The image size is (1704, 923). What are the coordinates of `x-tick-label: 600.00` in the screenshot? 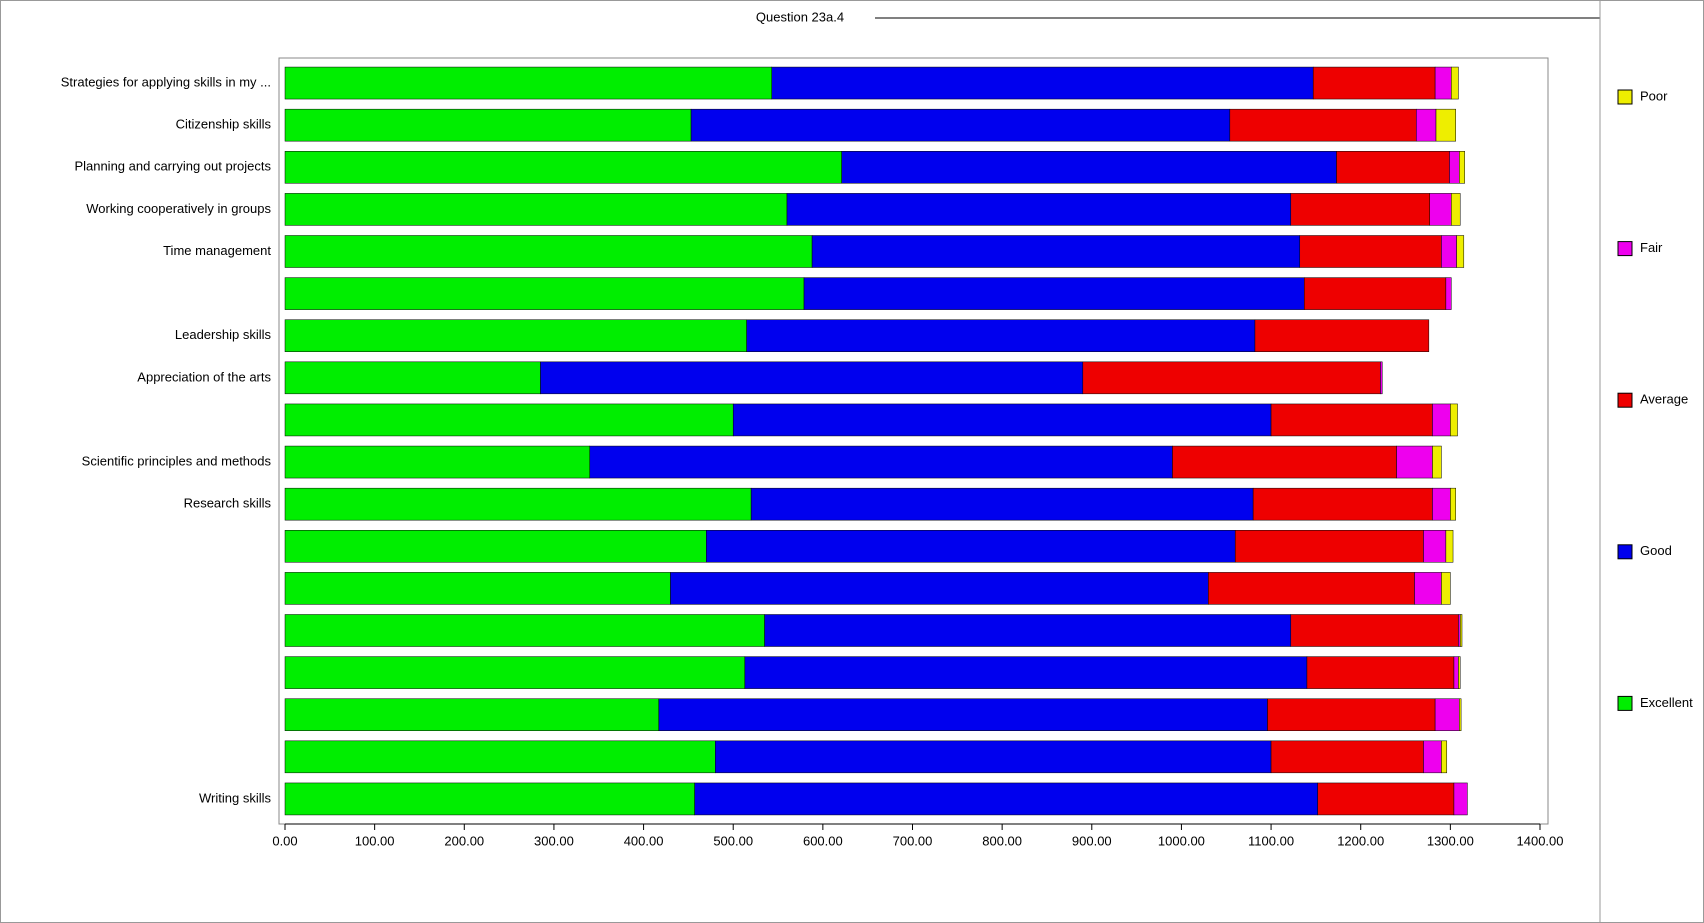 It's located at (823, 840).